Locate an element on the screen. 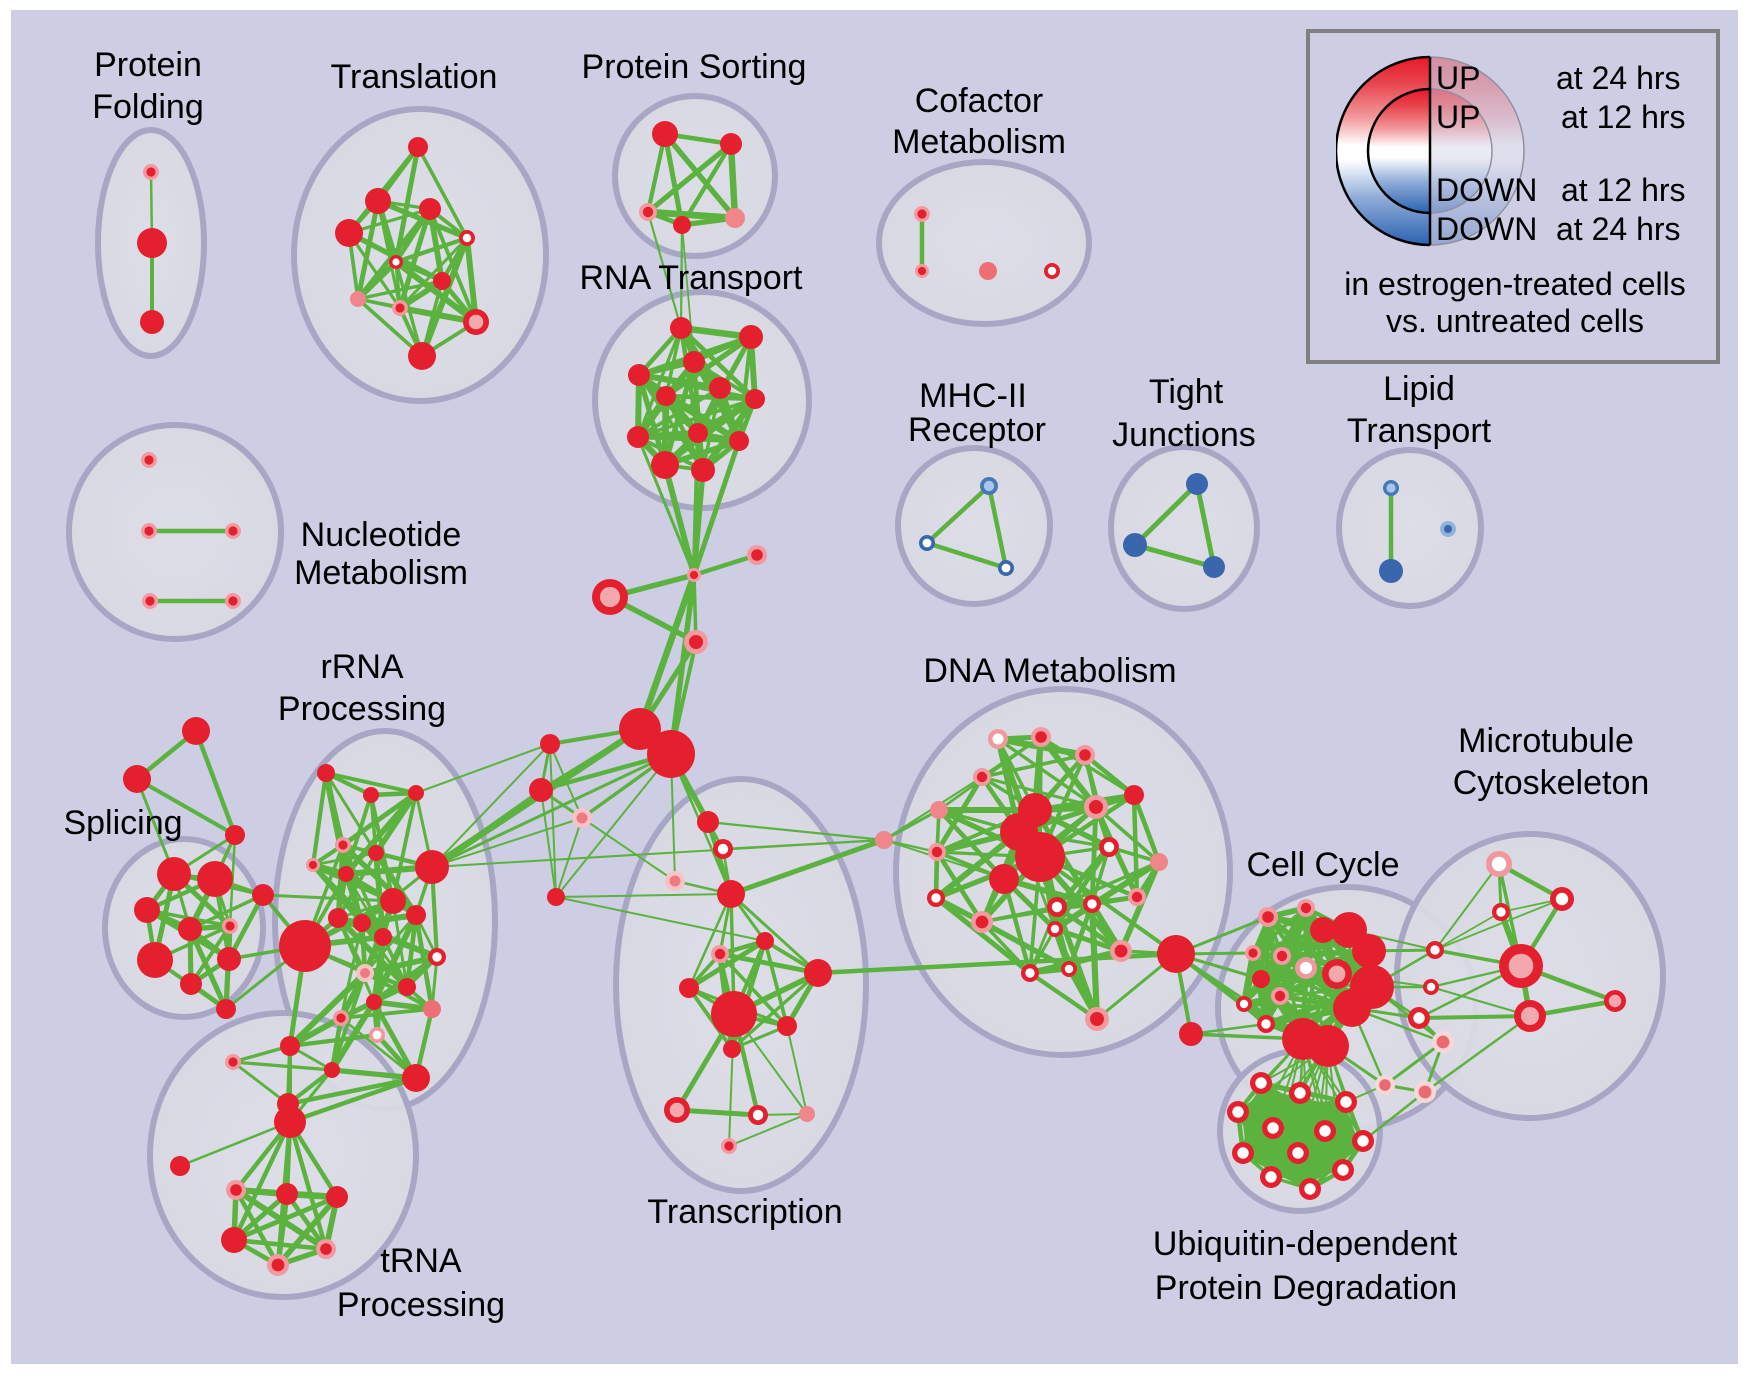  svg-text: Lipid is located at coordinates (1419, 389).